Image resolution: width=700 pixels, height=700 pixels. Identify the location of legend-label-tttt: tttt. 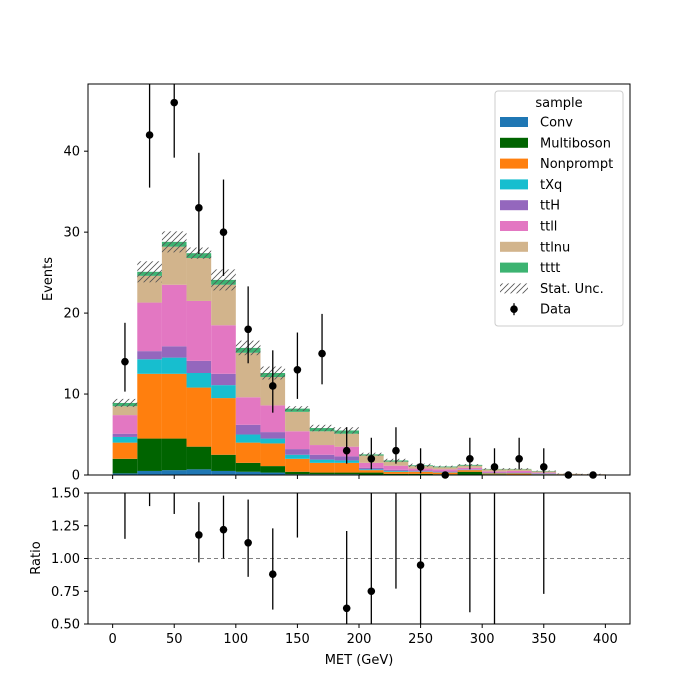
(550, 268).